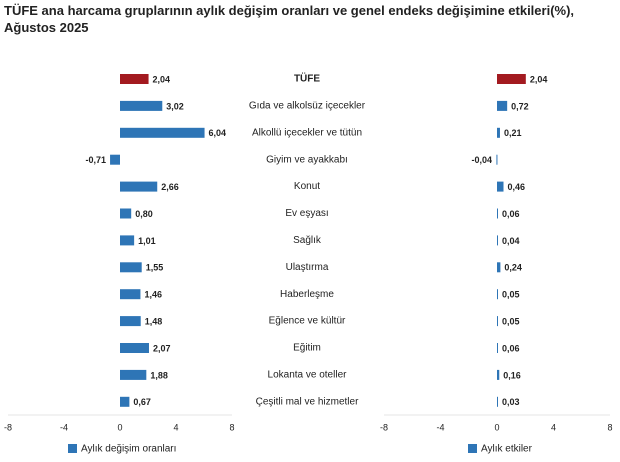 This screenshot has width=620, height=462. What do you see at coordinates (307, 106) in the screenshot?
I see `category-label: Gıda ve alkolsüz içecekler` at bounding box center [307, 106].